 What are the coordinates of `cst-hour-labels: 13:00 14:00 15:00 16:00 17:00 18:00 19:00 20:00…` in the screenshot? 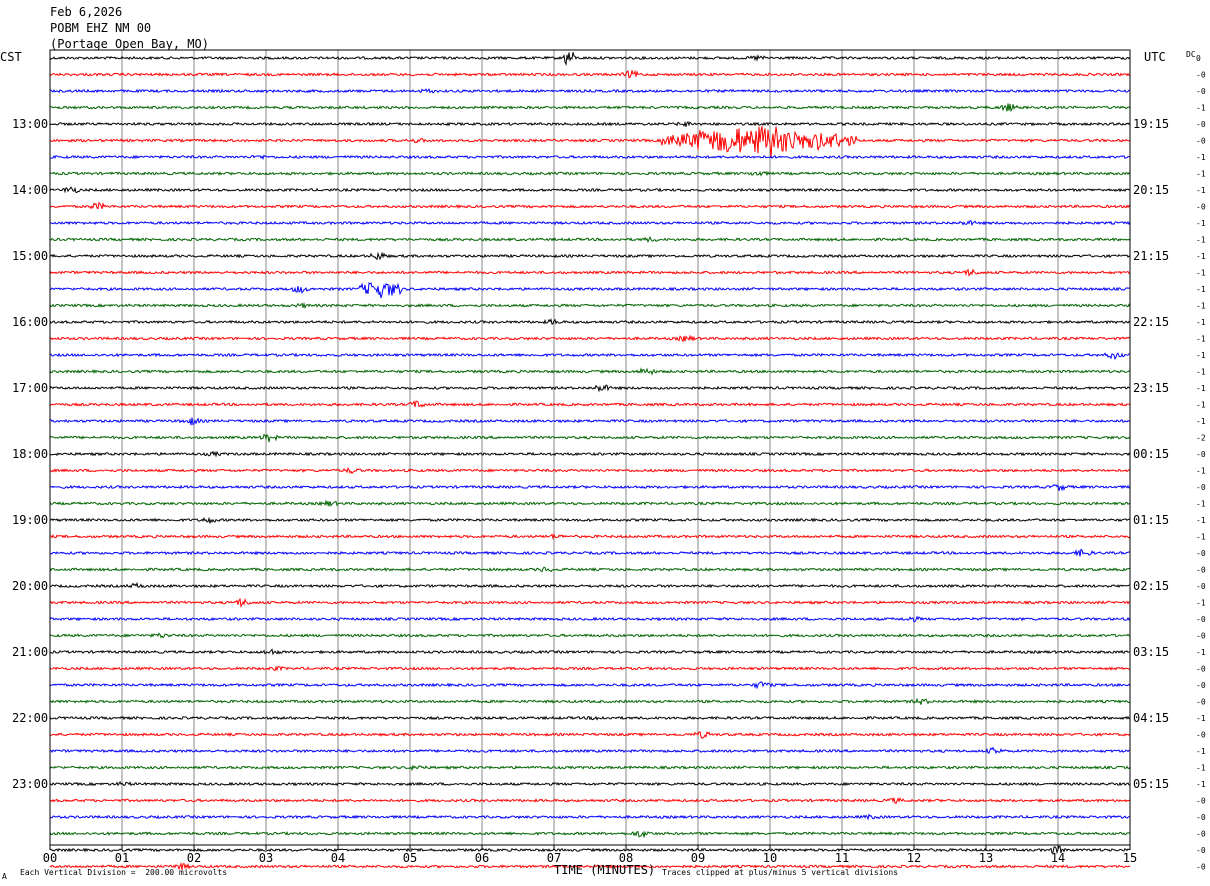 It's located at (30, 454).